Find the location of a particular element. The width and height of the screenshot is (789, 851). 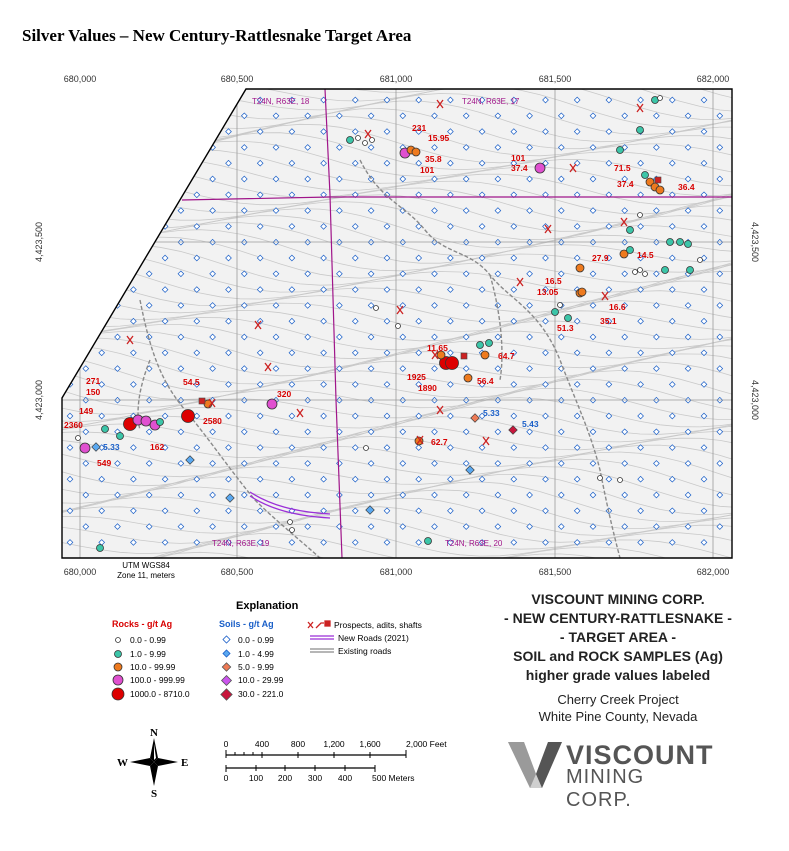

rock-value-label: 62.7 is located at coordinates (439, 442).